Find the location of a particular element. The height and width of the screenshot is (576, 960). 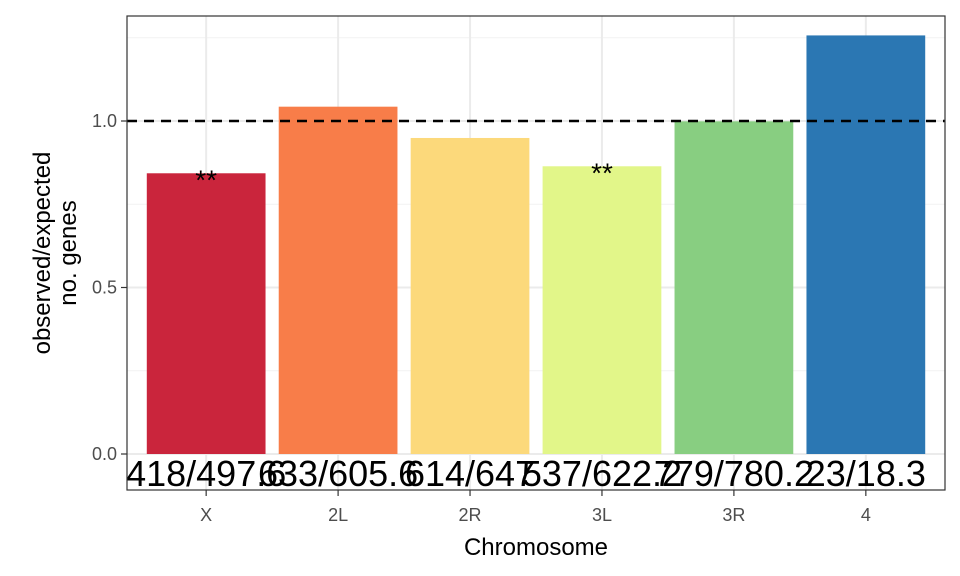

x-tick-label-2r: 2R is located at coordinates (470, 515).